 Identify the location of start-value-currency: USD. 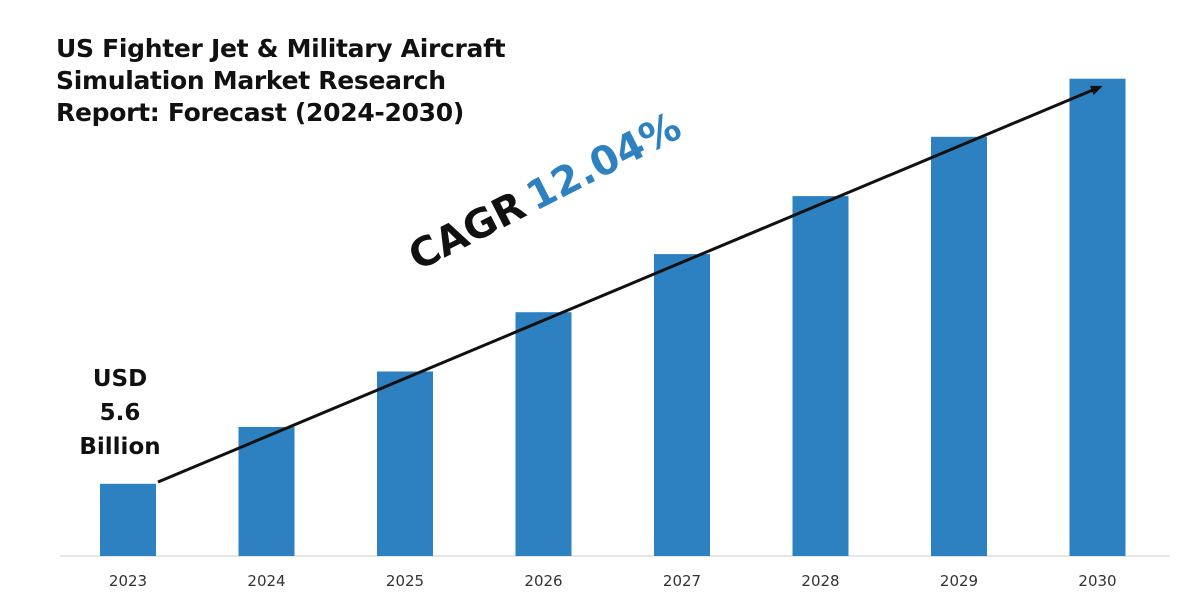
(120, 379).